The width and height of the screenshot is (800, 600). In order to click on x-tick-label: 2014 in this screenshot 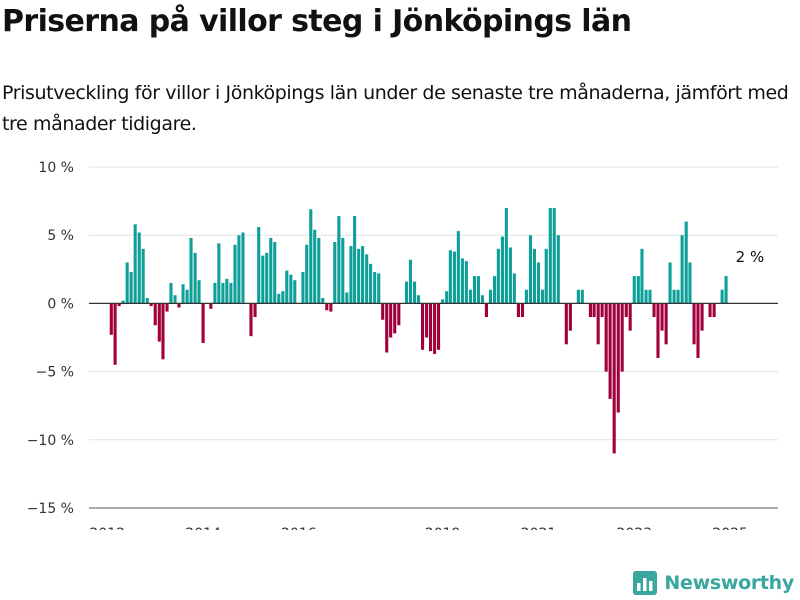, I will do `click(203, 528)`.